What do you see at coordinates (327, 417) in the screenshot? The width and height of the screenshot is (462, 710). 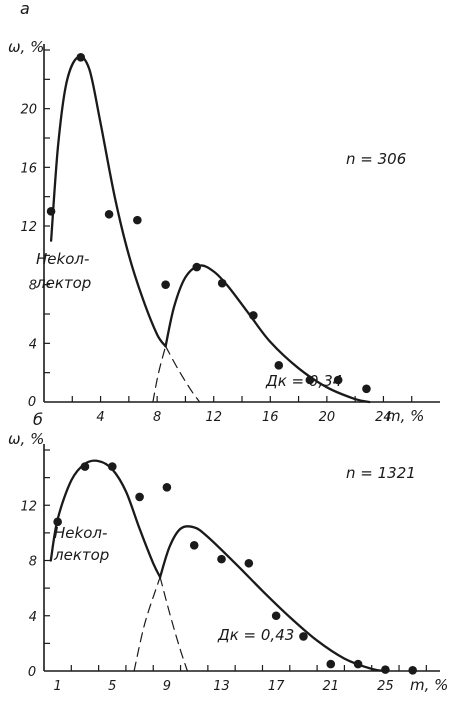 I see `x-tick-label: 20` at bounding box center [327, 417].